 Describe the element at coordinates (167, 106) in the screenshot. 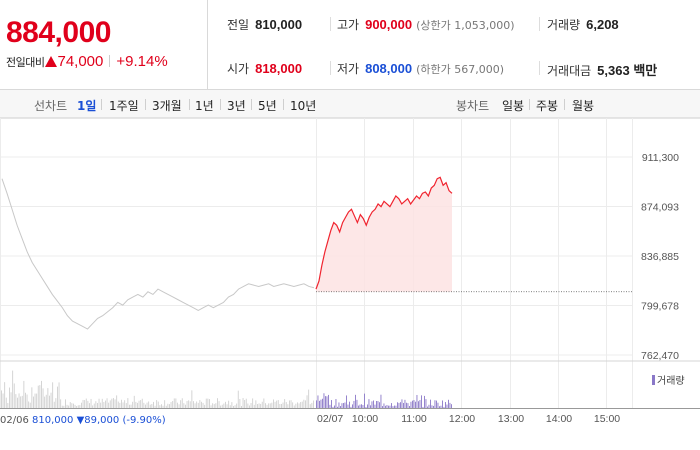

I see `range-3m-button: 3개월` at that location.